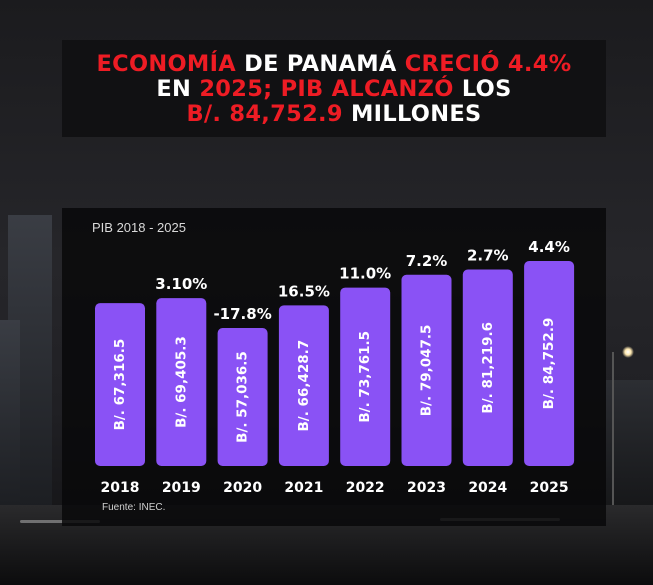 The height and width of the screenshot is (585, 653). What do you see at coordinates (10, 415) in the screenshot?
I see `background-tower` at bounding box center [10, 415].